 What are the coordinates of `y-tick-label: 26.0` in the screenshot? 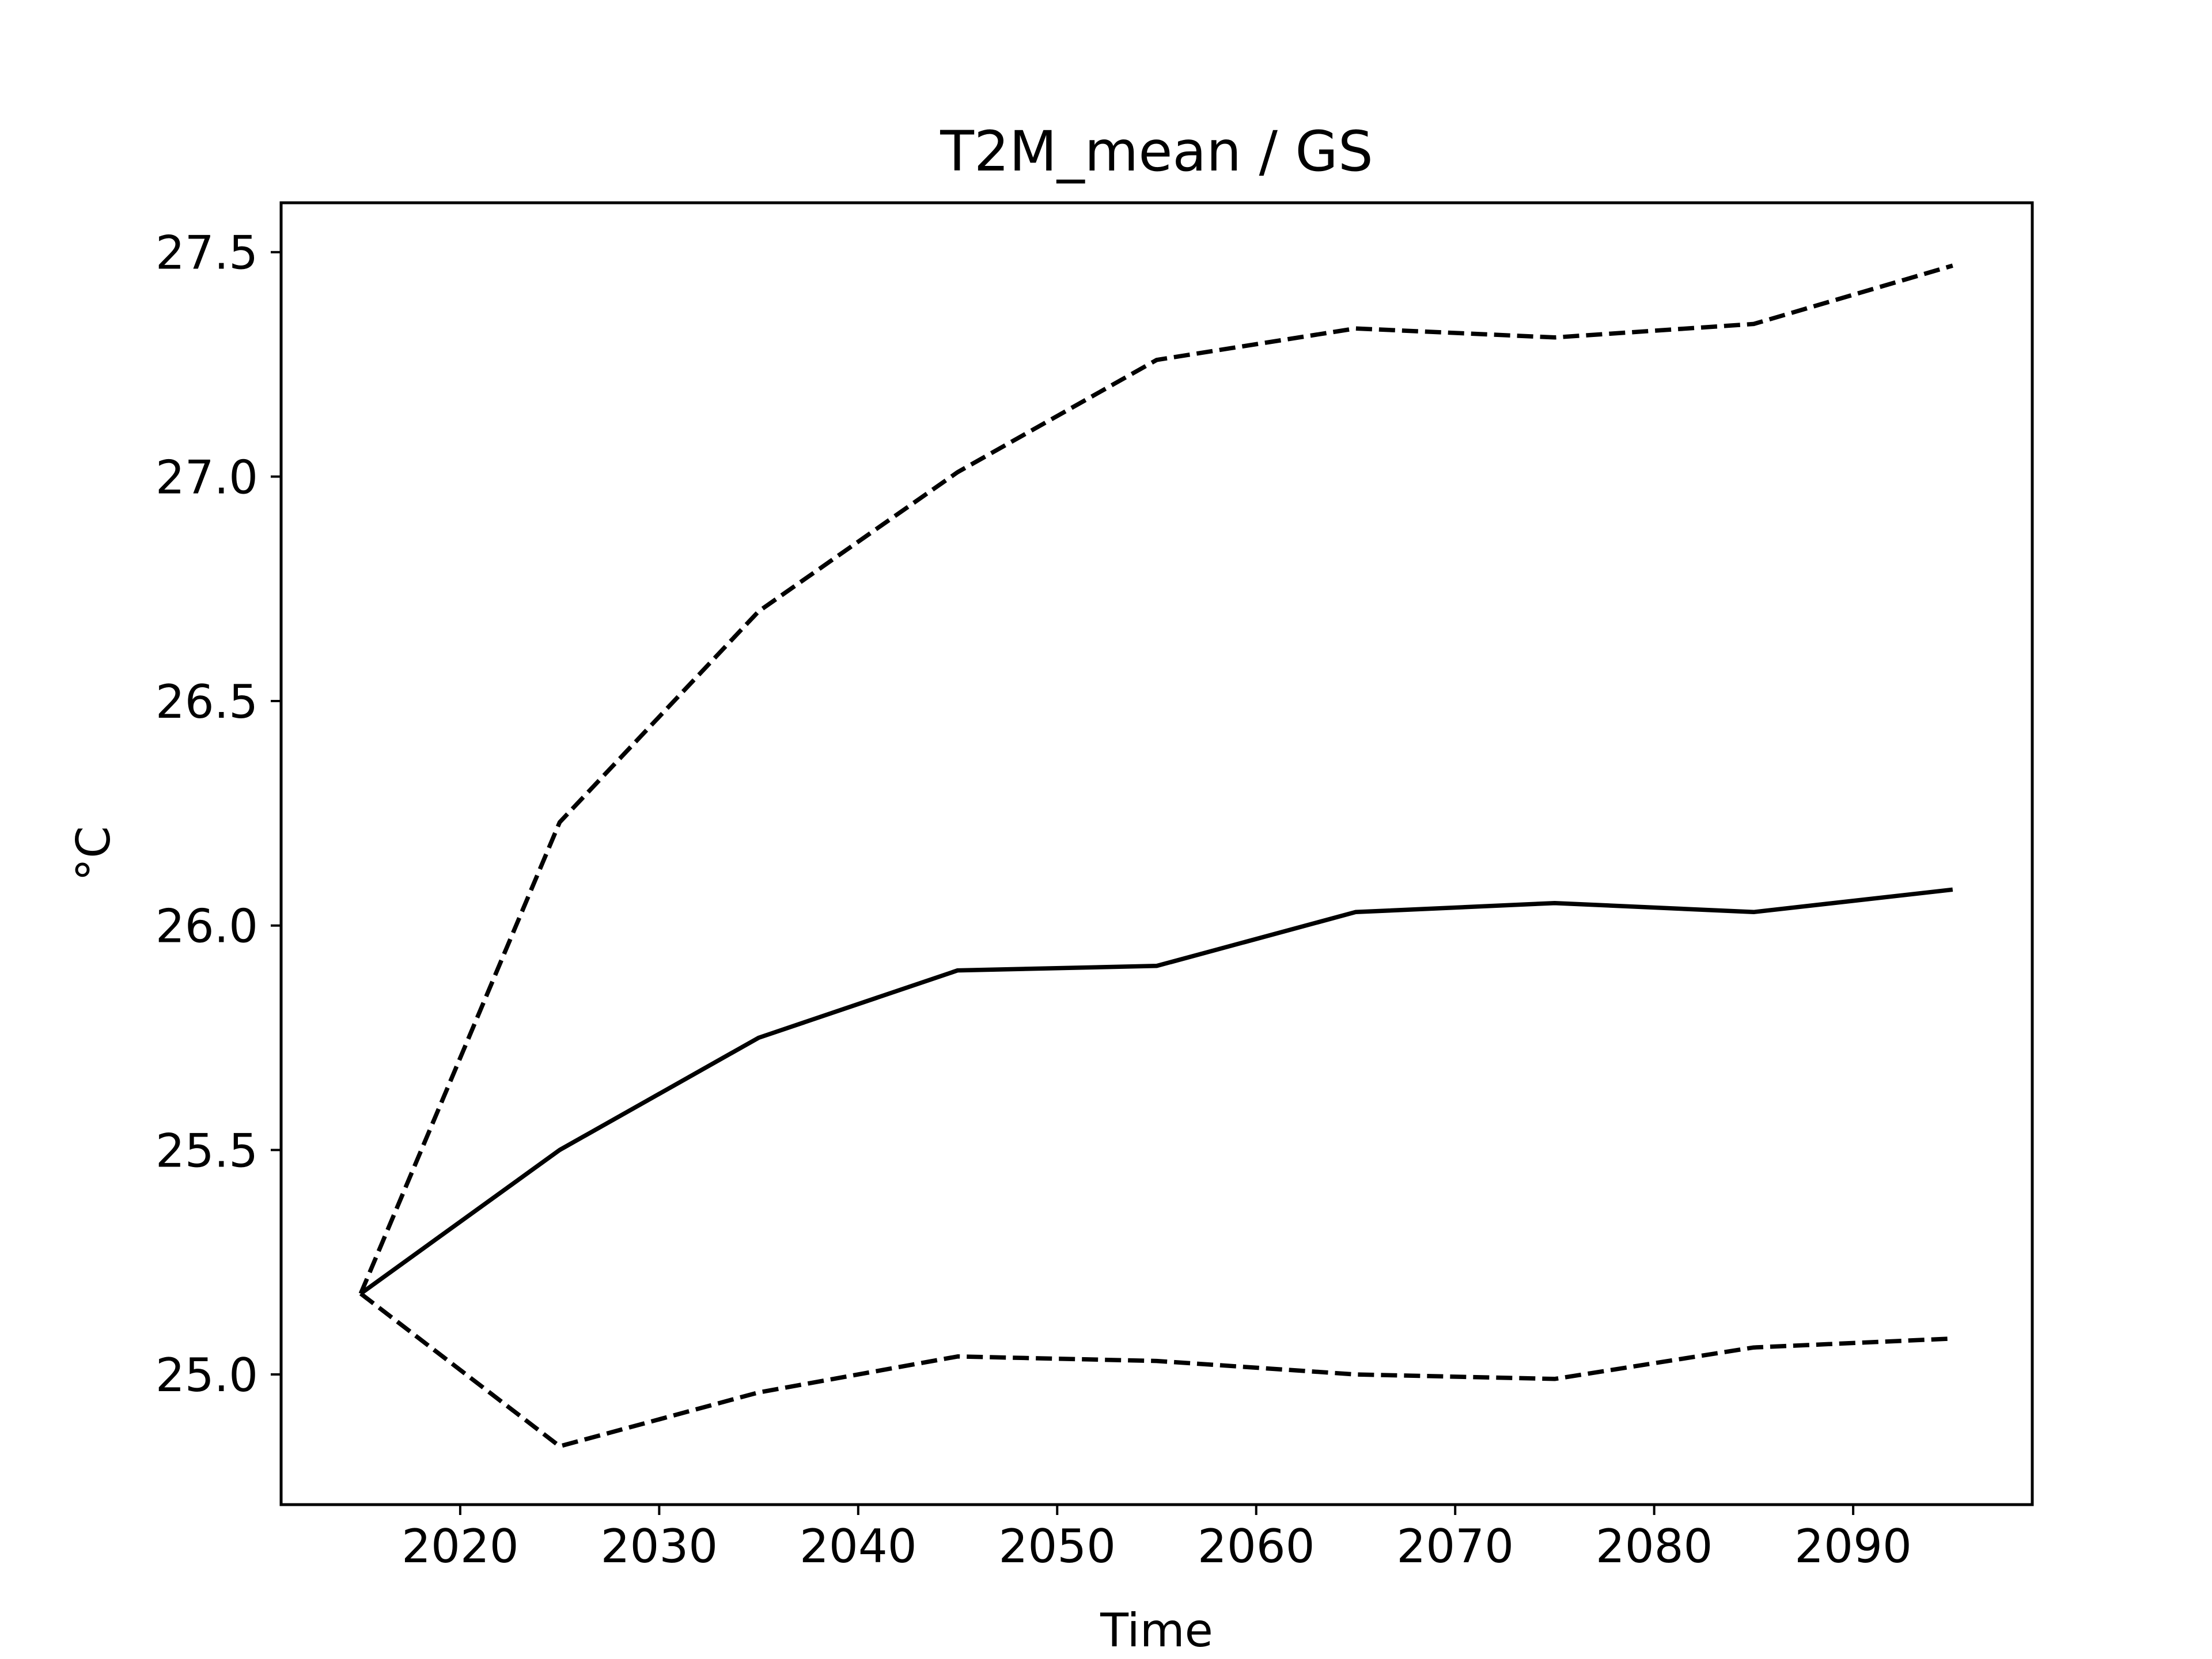 It's located at (207, 926).